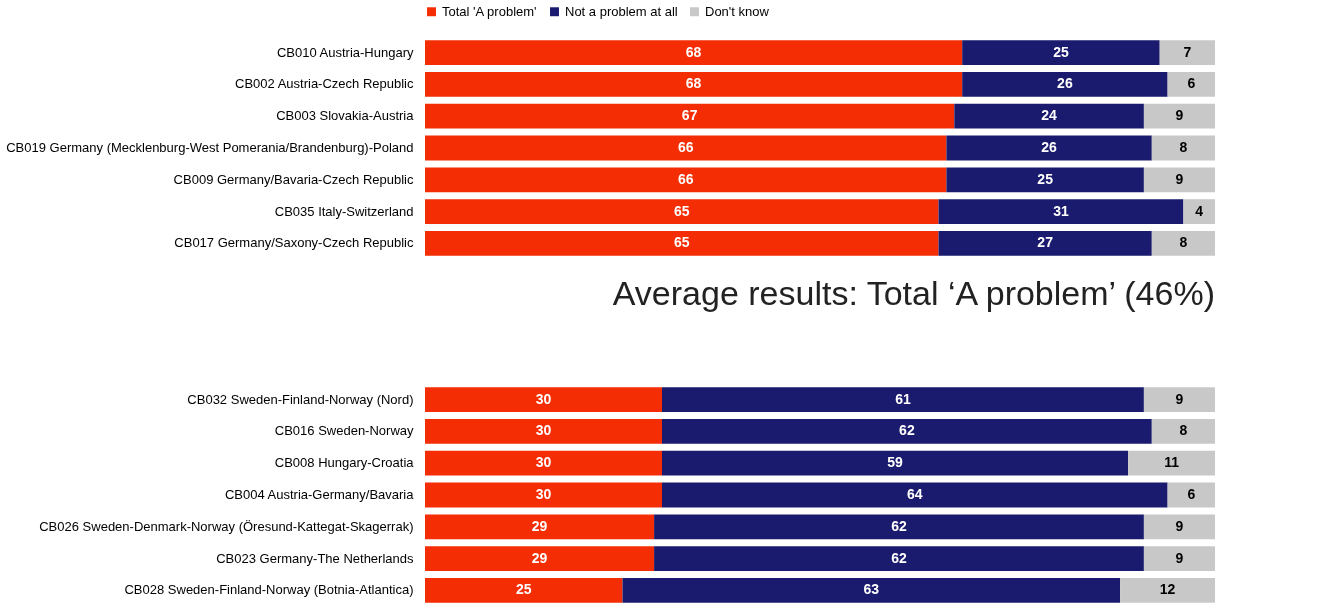  Describe the element at coordinates (300, 399) in the screenshot. I see `y-tick-label: CB032 Sweden-Finland-Norway (Nord)` at that location.